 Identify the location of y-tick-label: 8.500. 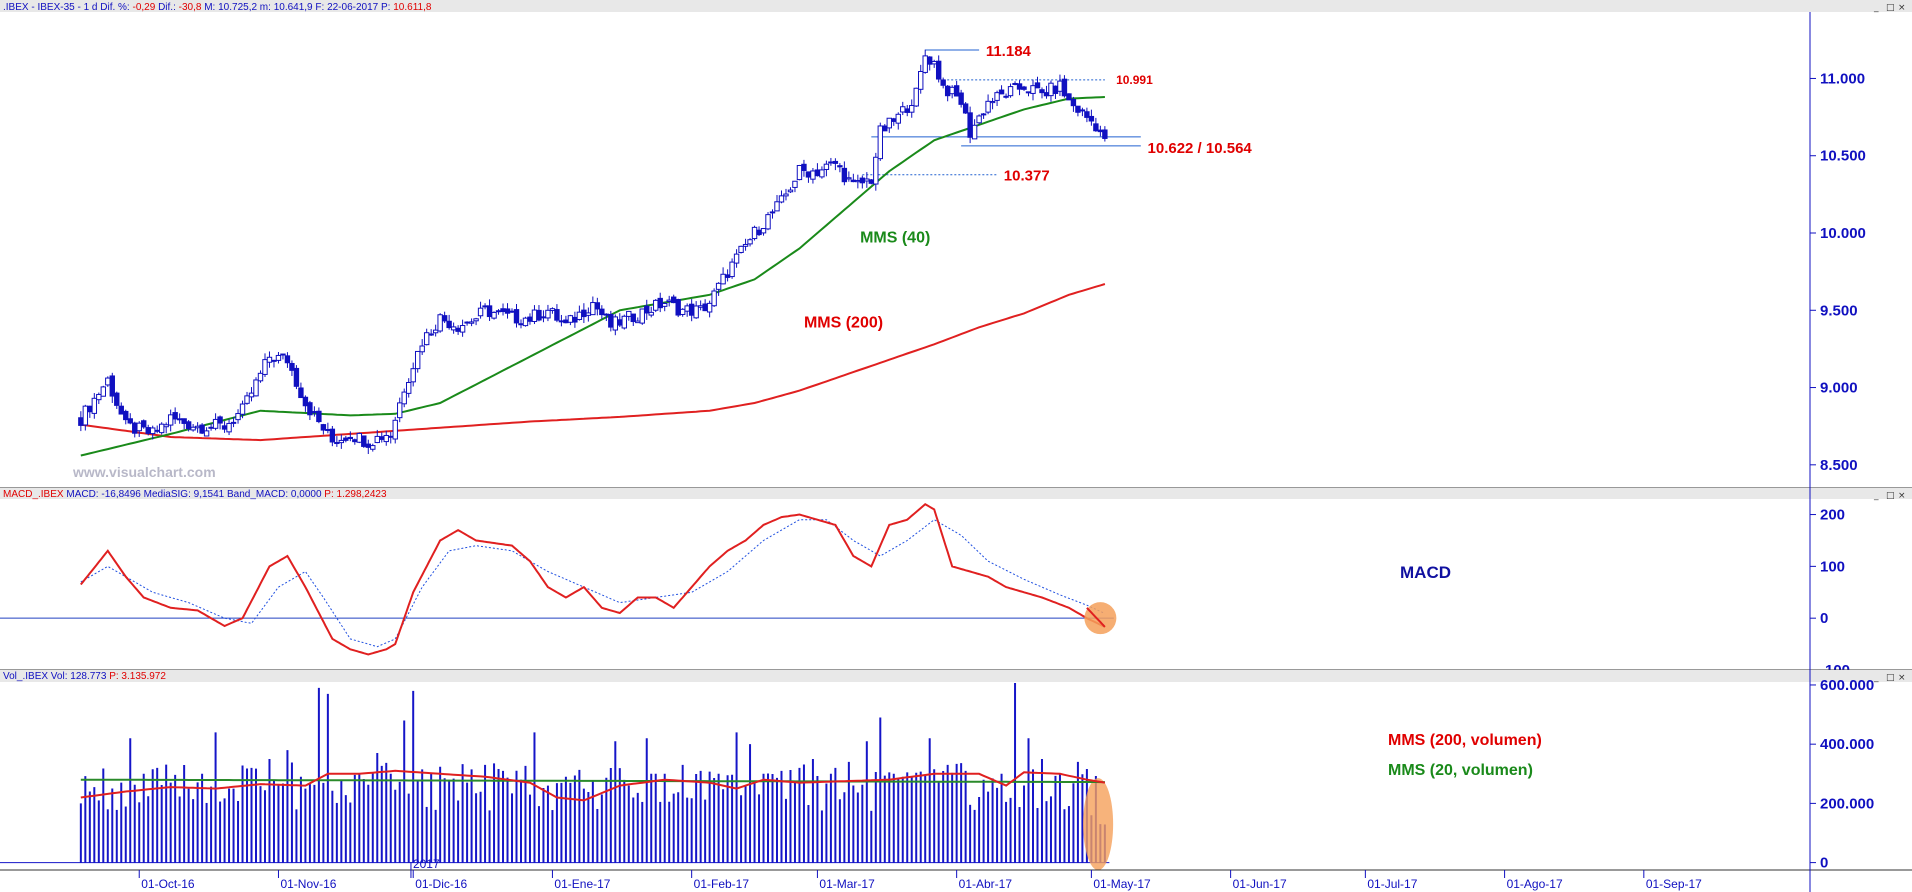
(1839, 465).